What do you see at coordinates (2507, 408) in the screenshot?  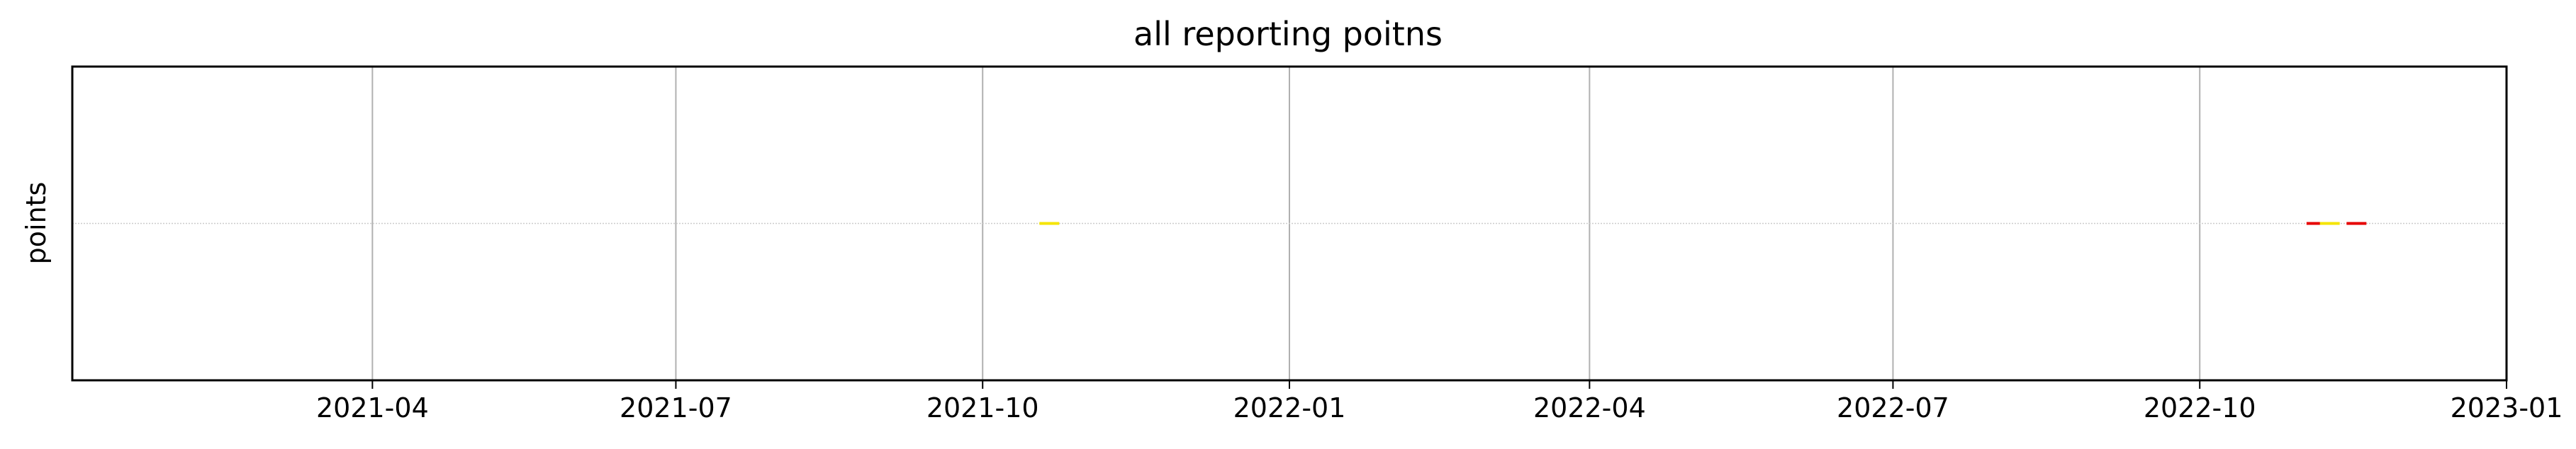 I see `x-tick-label: 2023-01` at bounding box center [2507, 408].